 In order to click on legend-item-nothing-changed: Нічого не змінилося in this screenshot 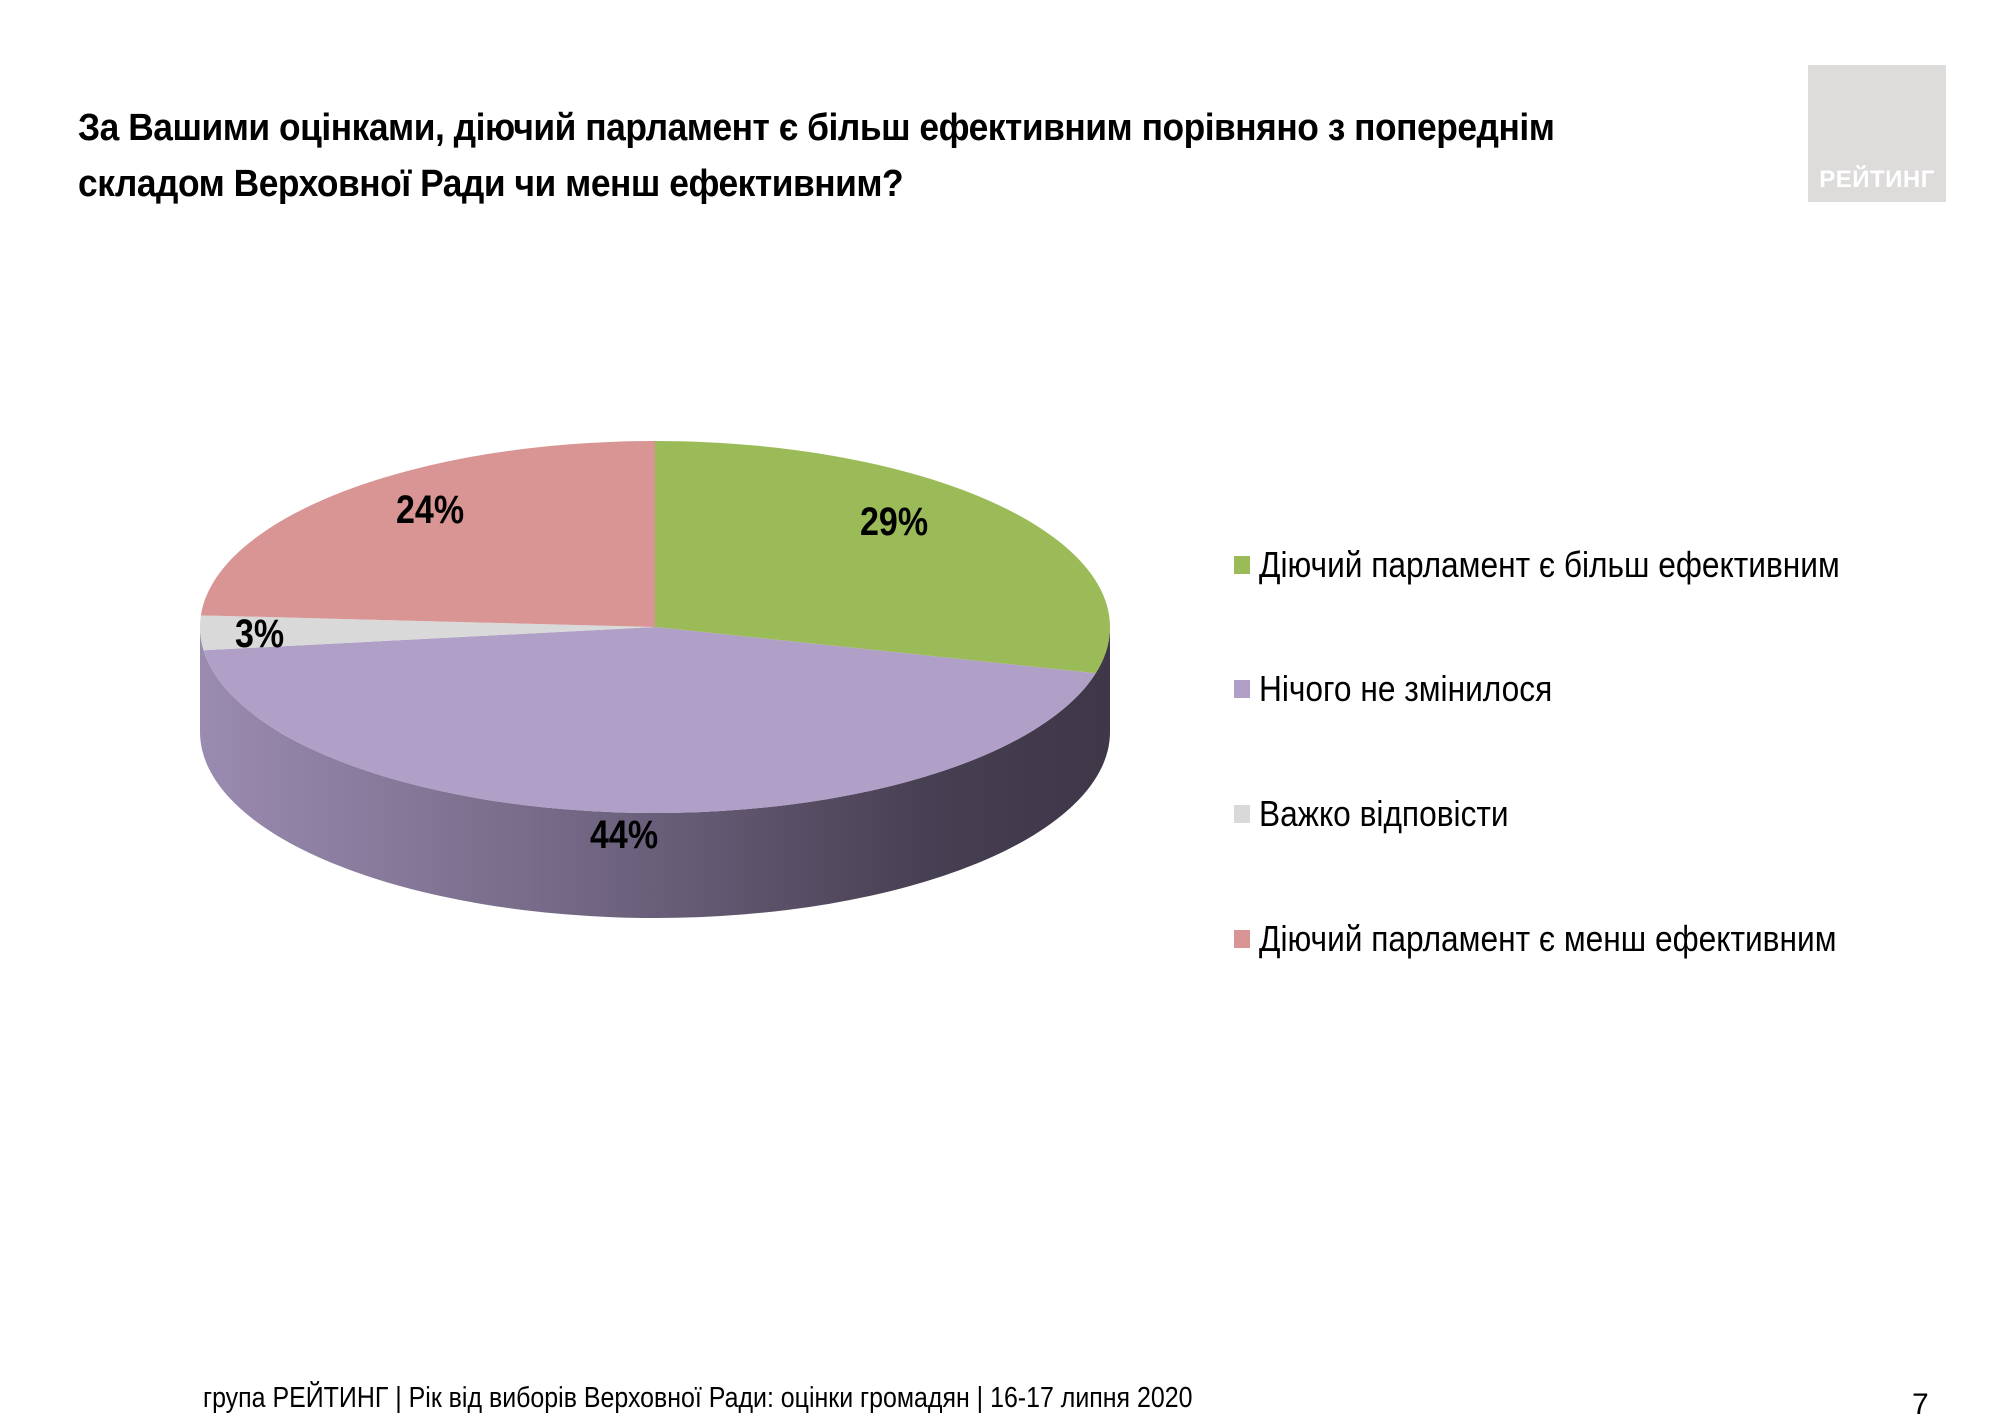, I will do `click(1413, 689)`.